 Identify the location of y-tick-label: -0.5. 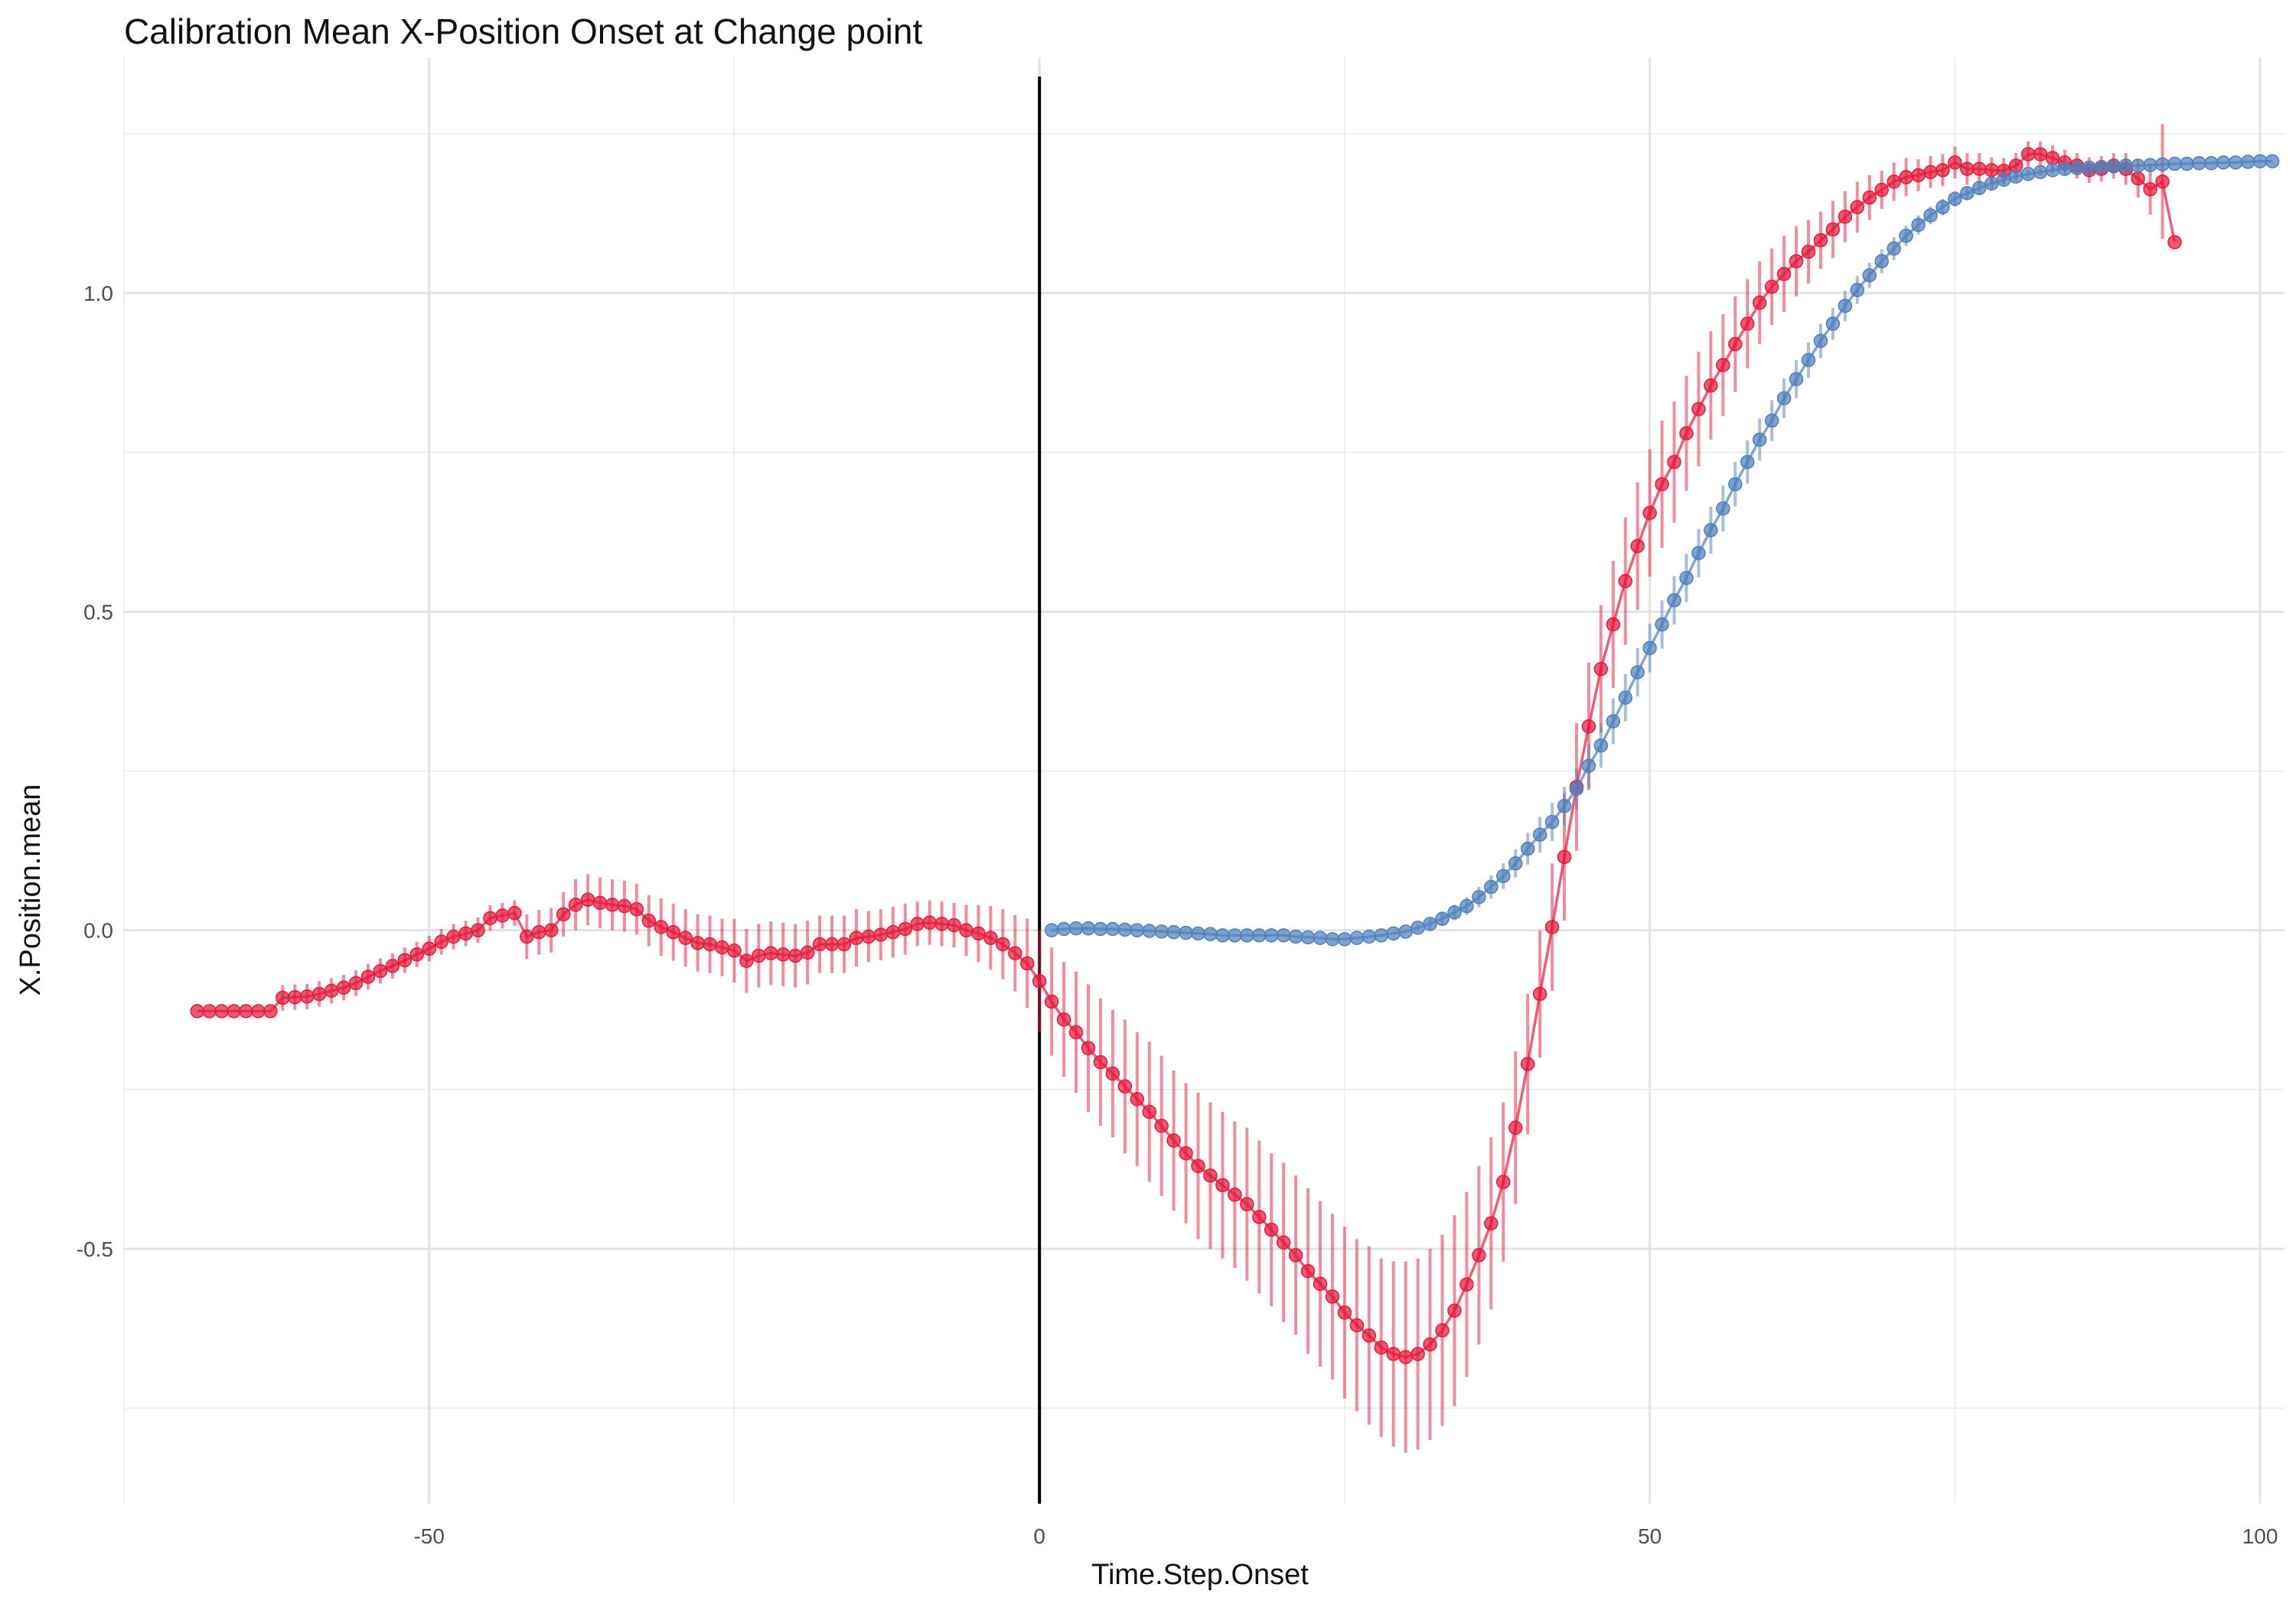
(95, 1249).